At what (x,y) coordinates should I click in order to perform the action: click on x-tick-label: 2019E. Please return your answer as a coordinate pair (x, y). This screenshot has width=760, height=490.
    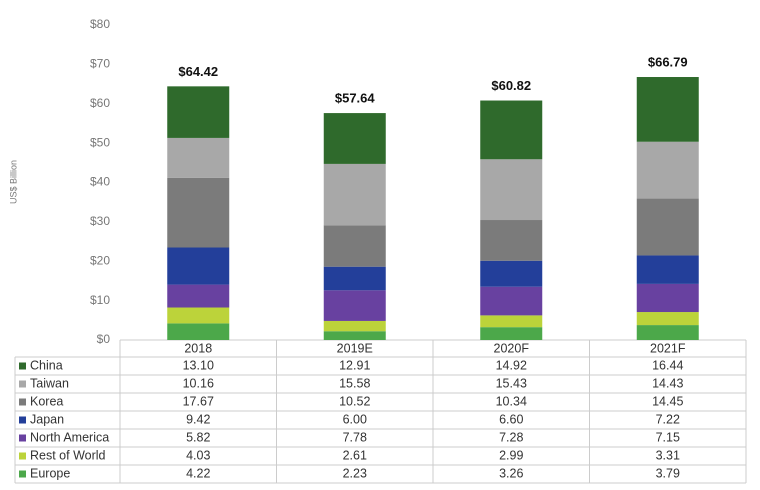
    Looking at the image, I should click on (355, 348).